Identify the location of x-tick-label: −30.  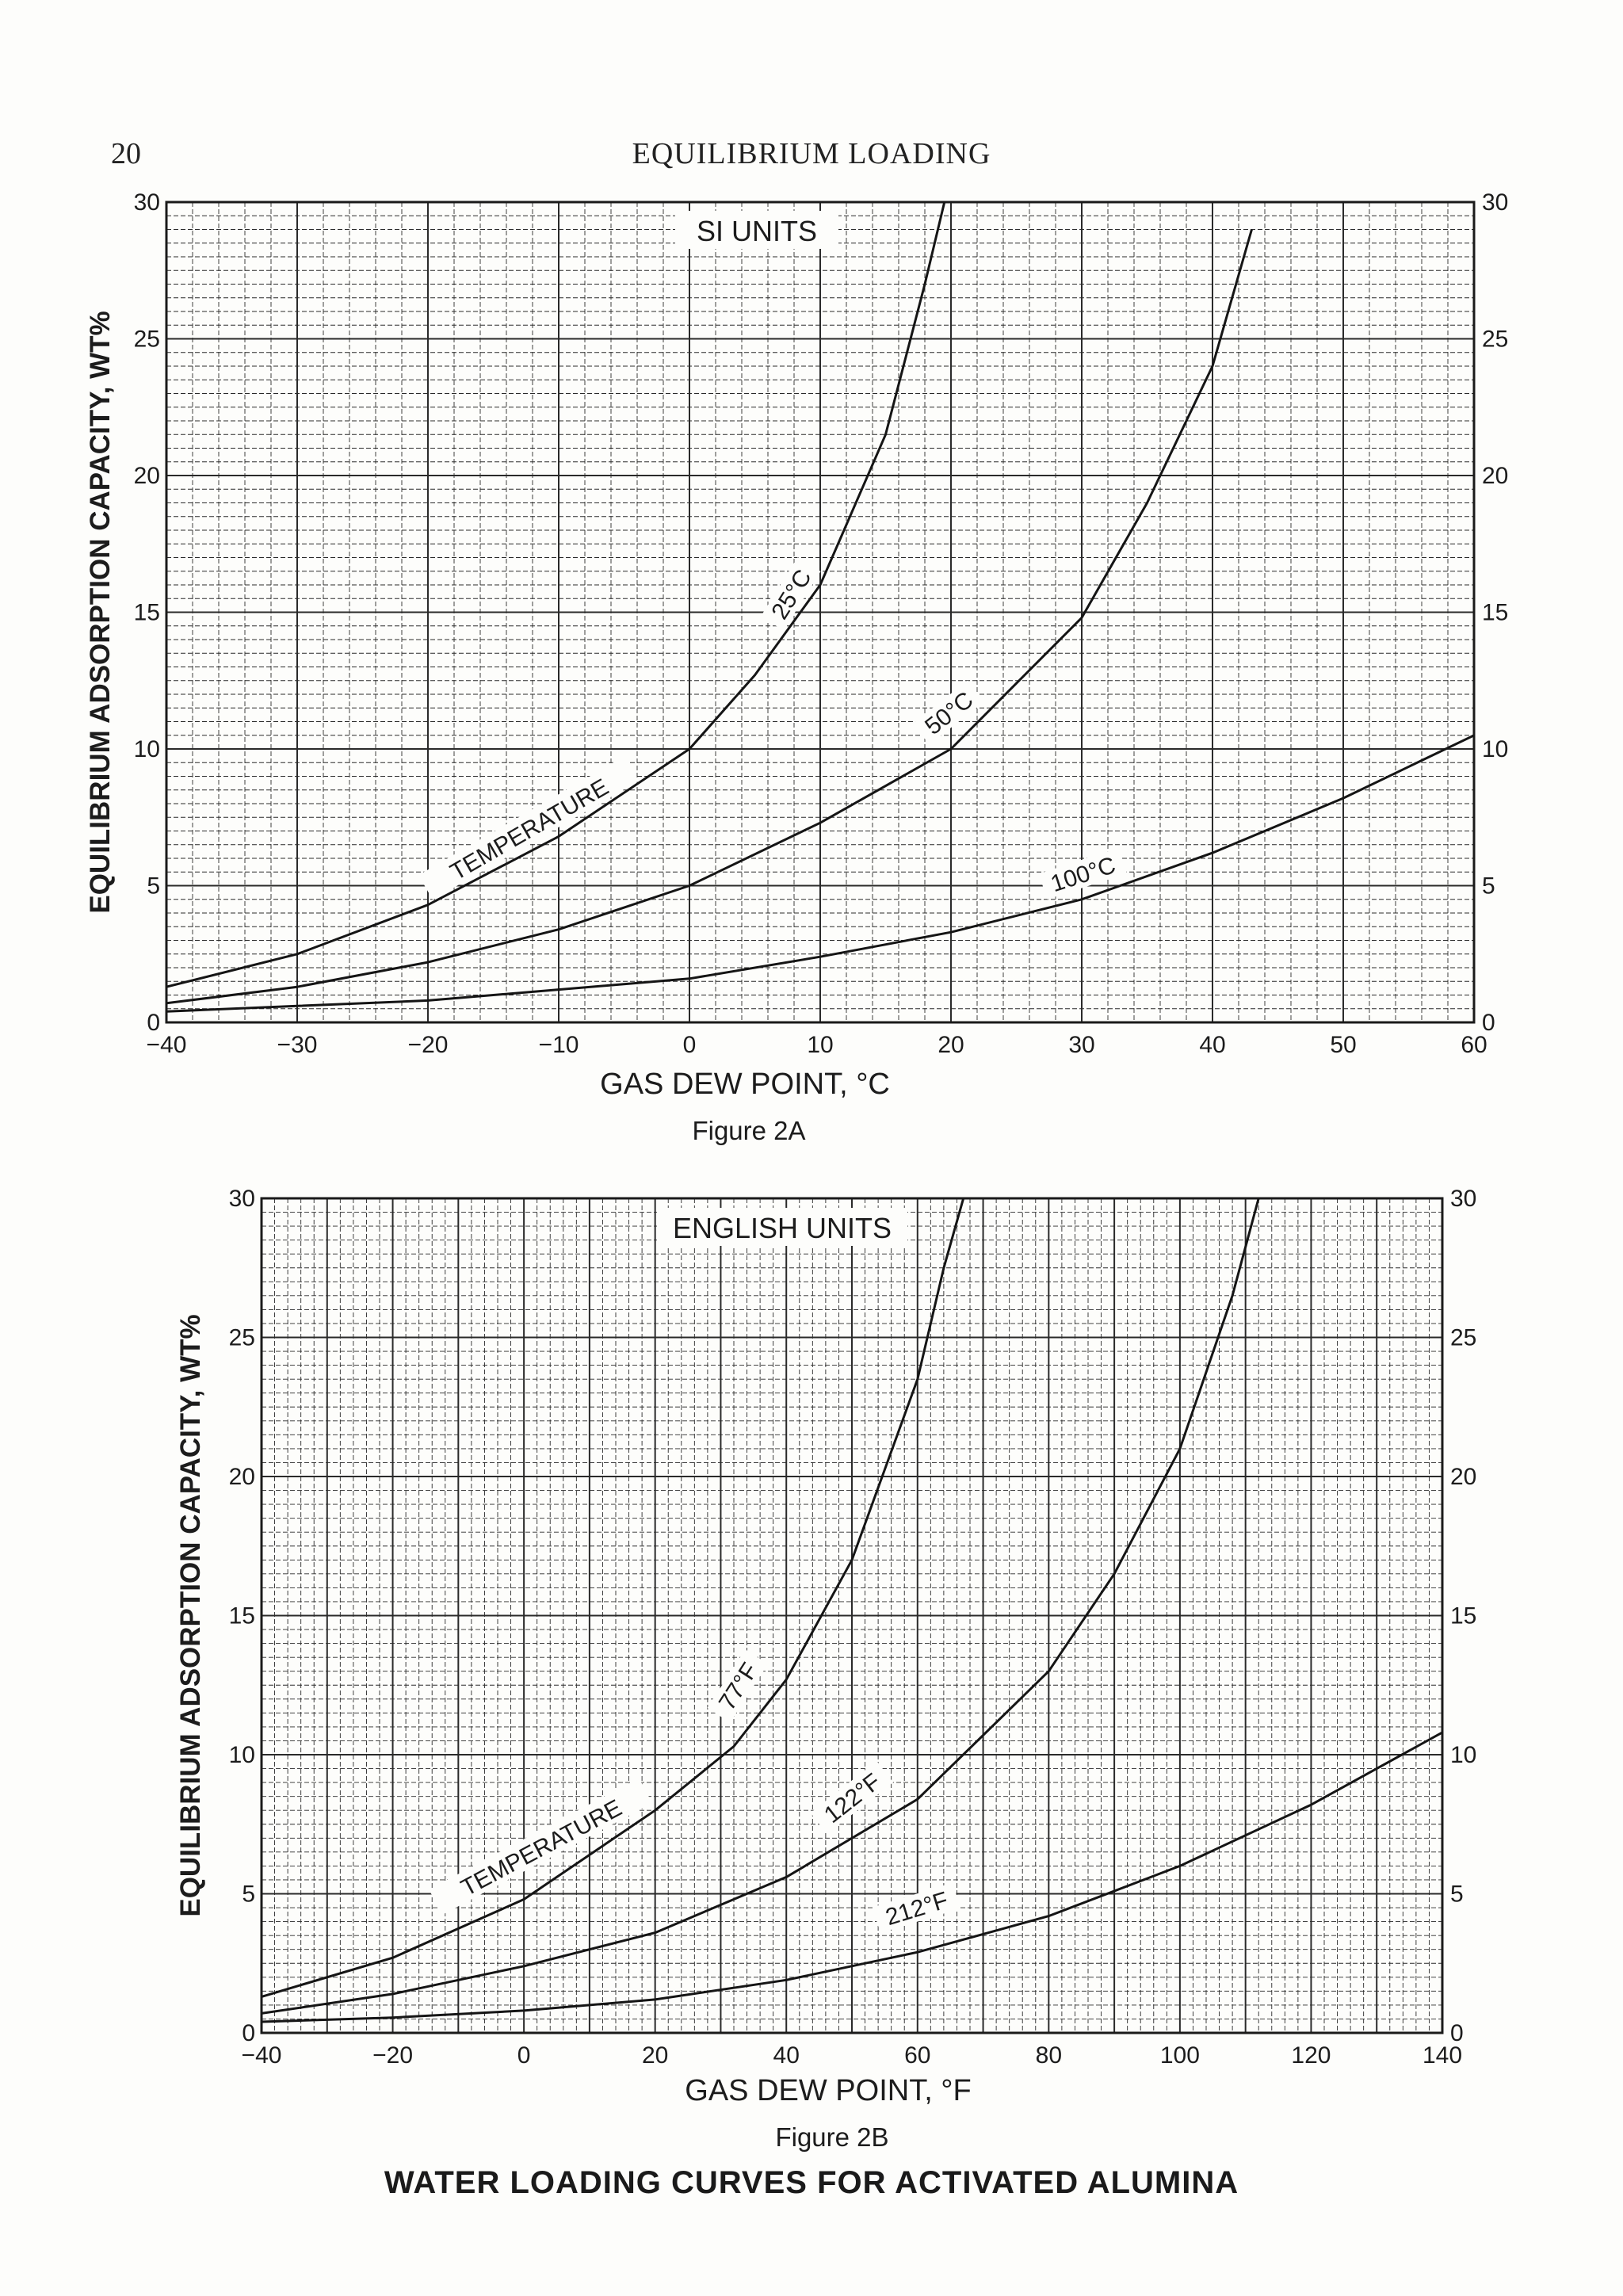
(297, 1045).